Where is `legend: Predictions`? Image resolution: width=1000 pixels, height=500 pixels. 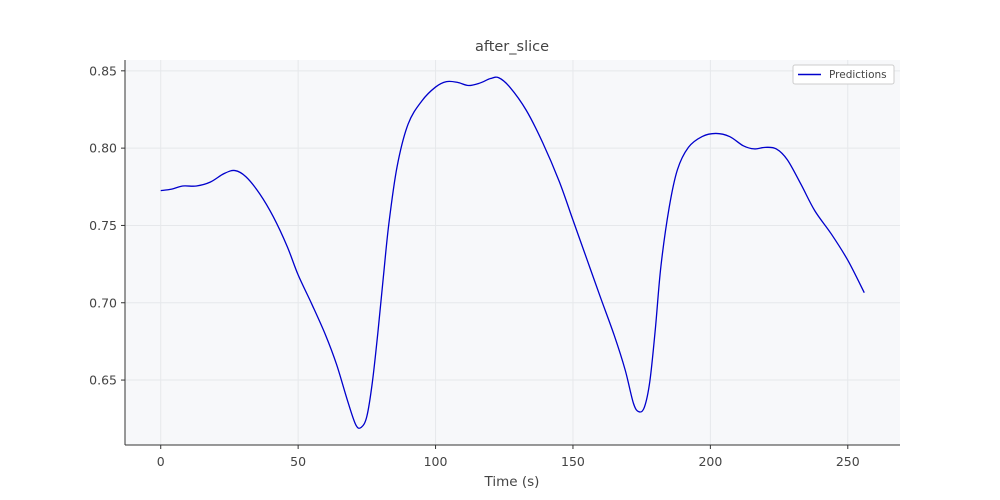
legend: Predictions is located at coordinates (843, 74).